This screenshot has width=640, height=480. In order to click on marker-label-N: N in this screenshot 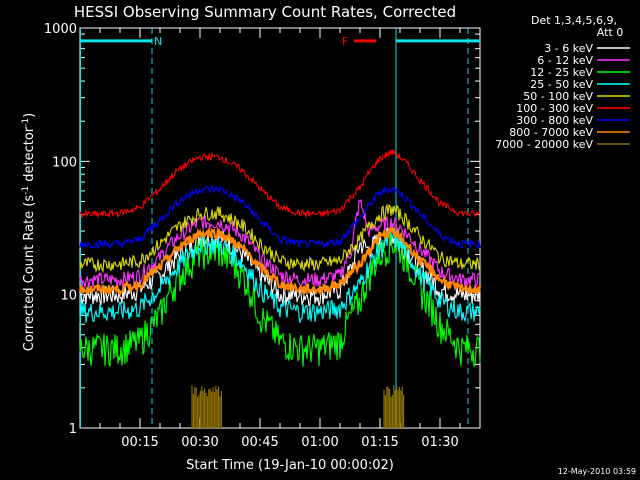, I will do `click(158, 41)`.